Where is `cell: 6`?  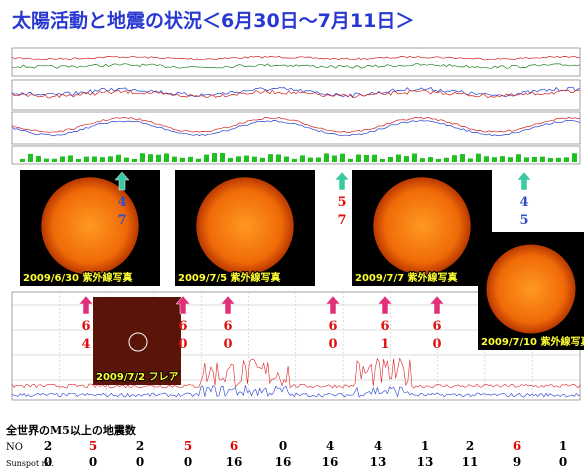 cell: 6 is located at coordinates (234, 446).